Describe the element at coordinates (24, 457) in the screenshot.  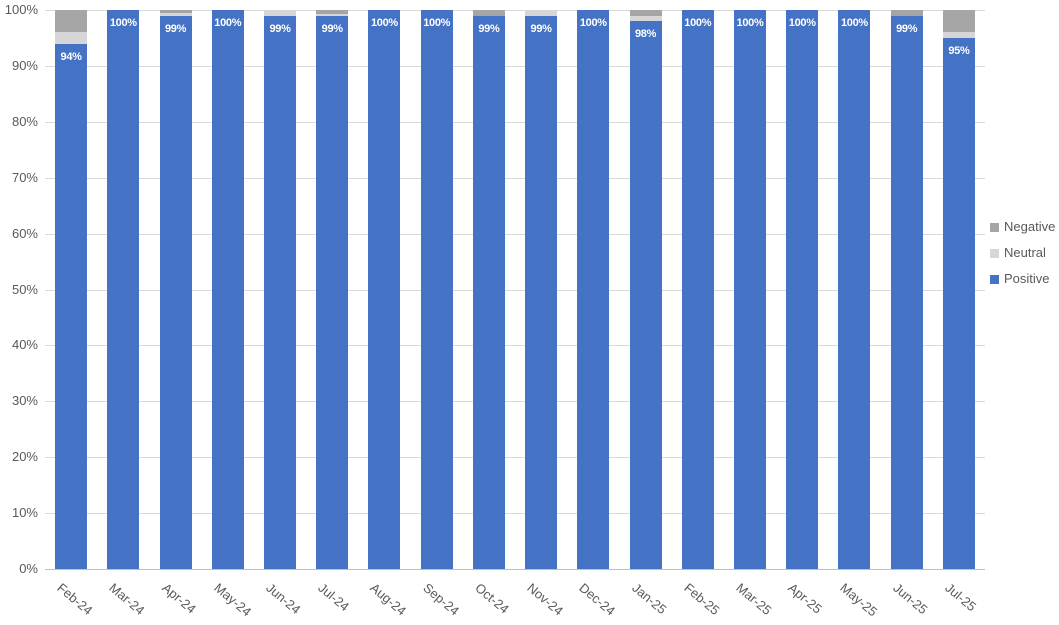
I see `y-tick-label: 20%` at that location.